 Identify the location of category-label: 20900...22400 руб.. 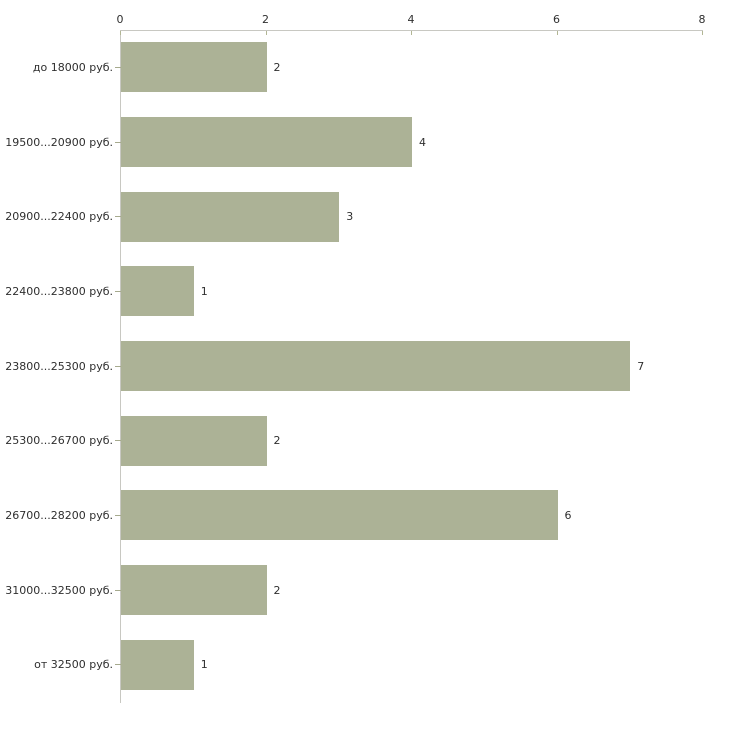
(60, 216).